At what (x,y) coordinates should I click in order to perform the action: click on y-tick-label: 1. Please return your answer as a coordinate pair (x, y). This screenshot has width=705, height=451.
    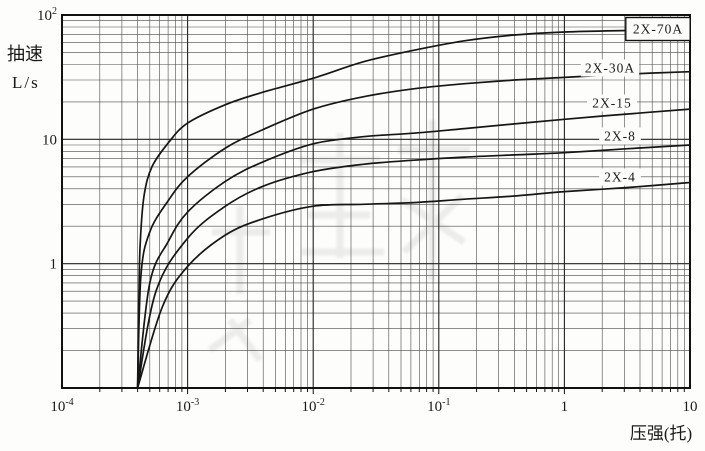
    Looking at the image, I should click on (54, 265).